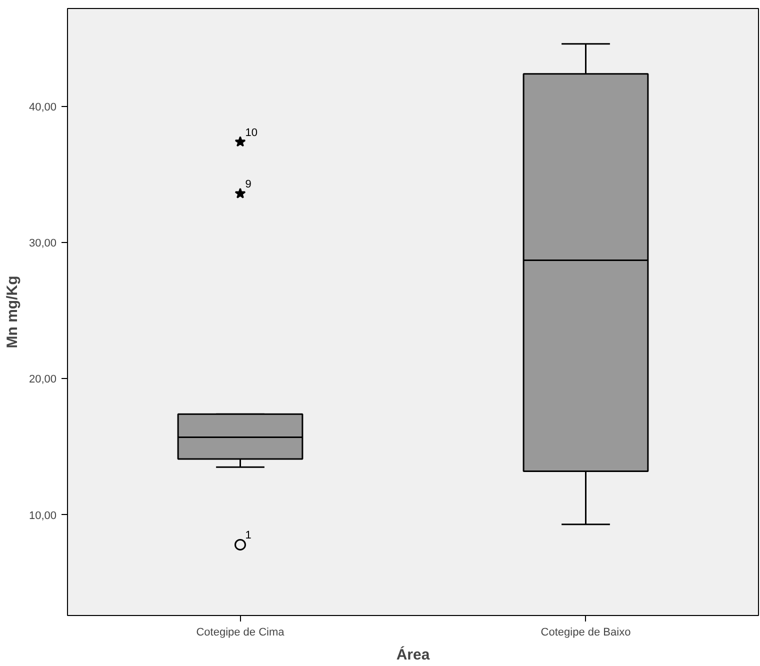  Describe the element at coordinates (585, 632) in the screenshot. I see `x-tick-label: Cotegipe de Baixo` at that location.